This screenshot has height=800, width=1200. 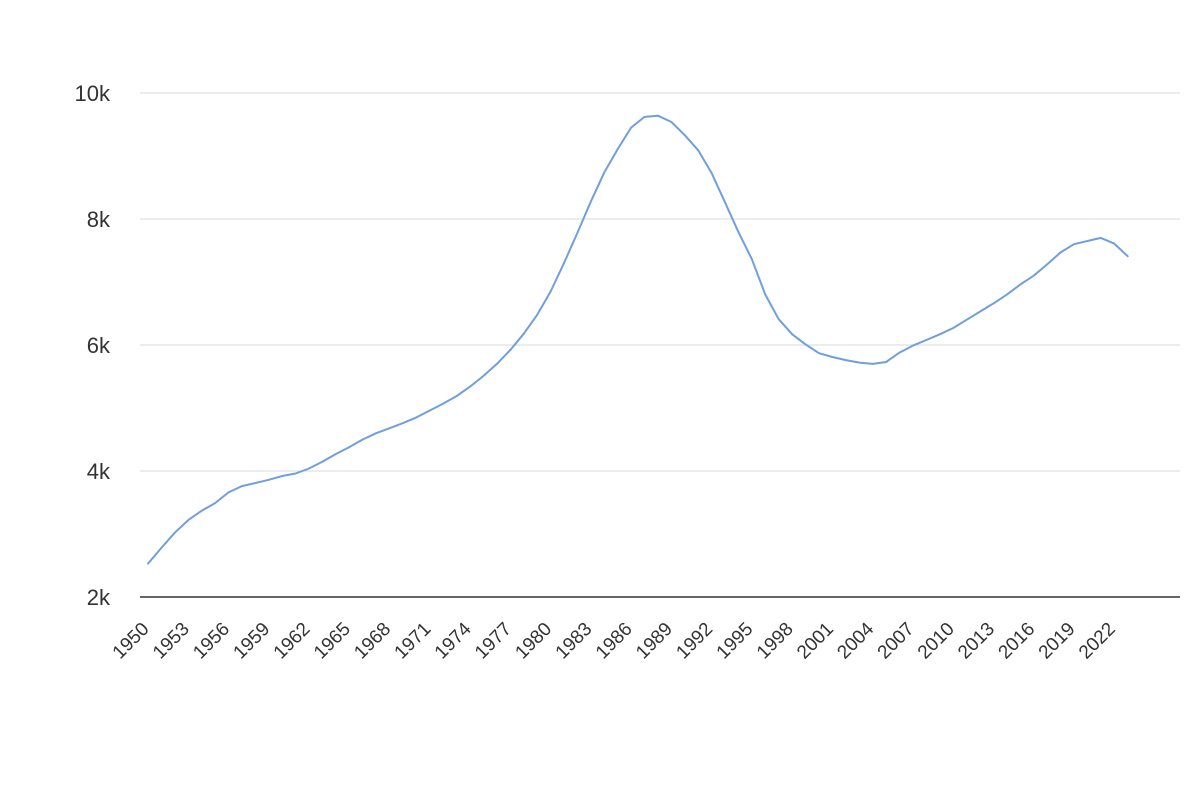 What do you see at coordinates (99, 597) in the screenshot?
I see `y-tick-label: 2k` at bounding box center [99, 597].